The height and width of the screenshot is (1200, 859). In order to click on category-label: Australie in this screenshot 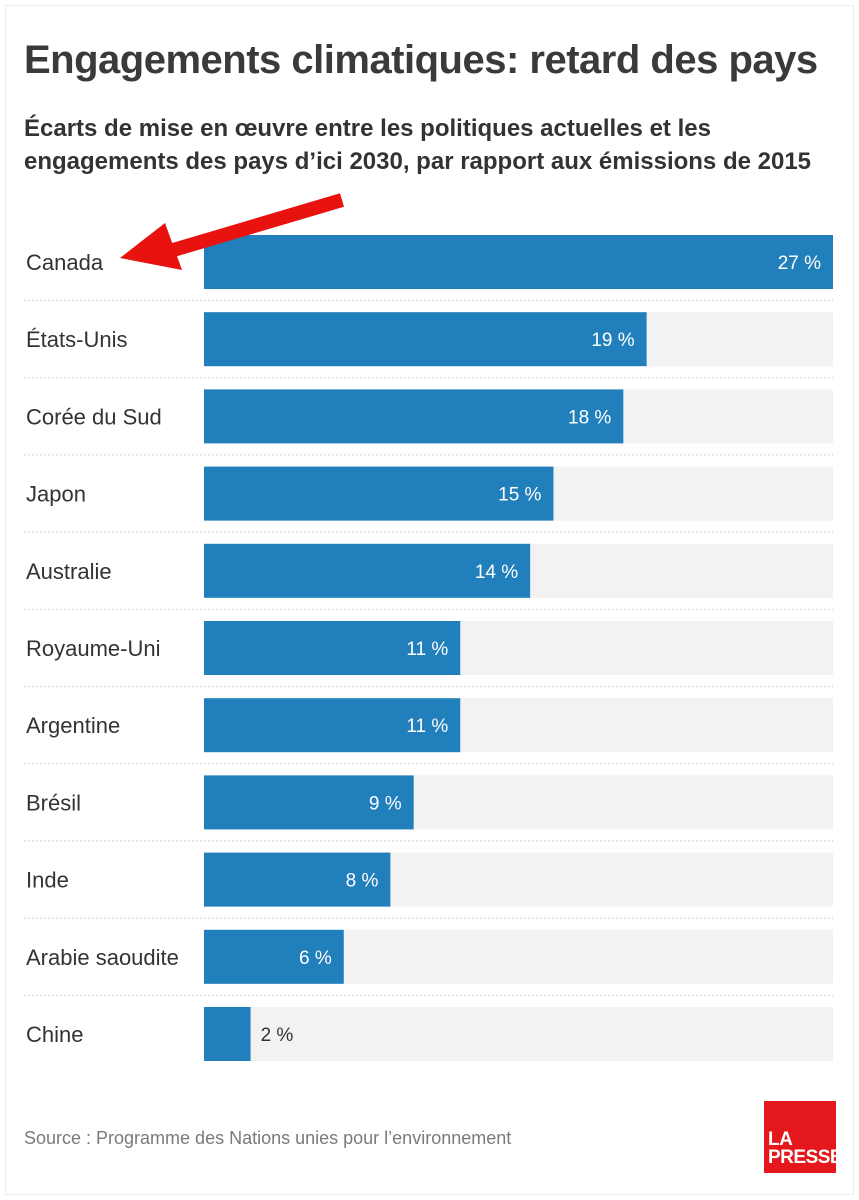, I will do `click(69, 571)`.